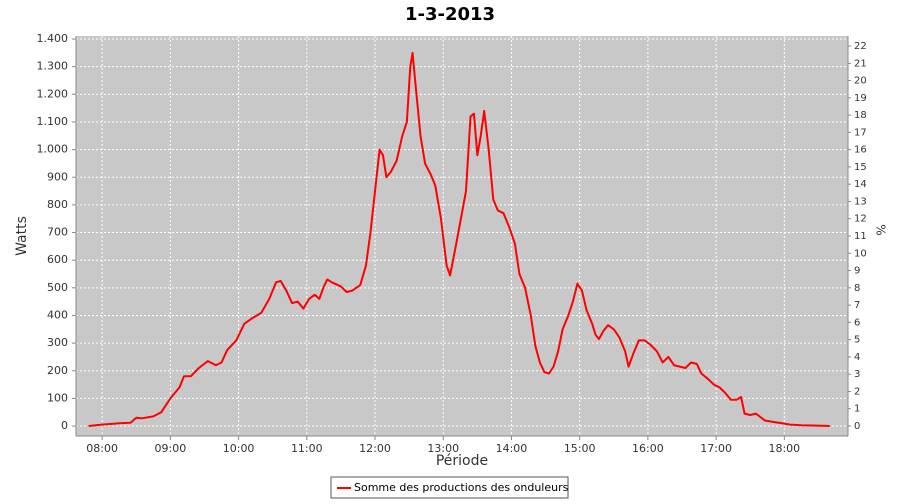  Describe the element at coordinates (57, 176) in the screenshot. I see `y-tick-label: 900` at that location.